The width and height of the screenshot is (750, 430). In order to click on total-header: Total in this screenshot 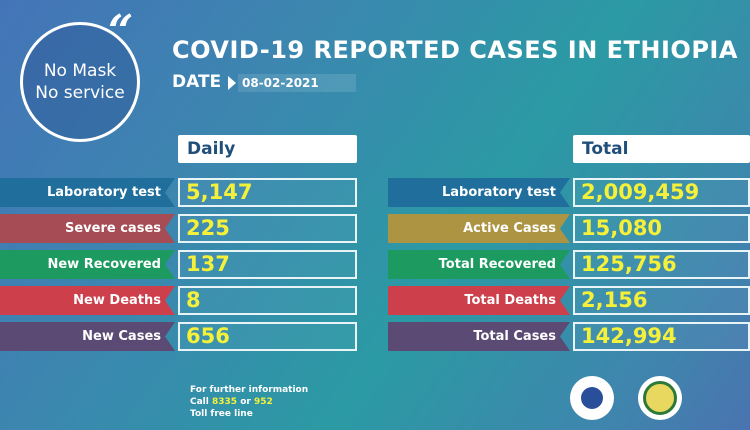, I will do `click(661, 149)`.